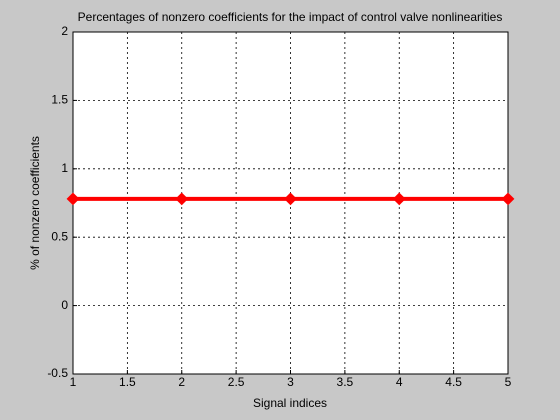 This screenshot has width=560, height=420. Describe the element at coordinates (59, 236) in the screenshot. I see `y-tick-label: 0.5` at that location.